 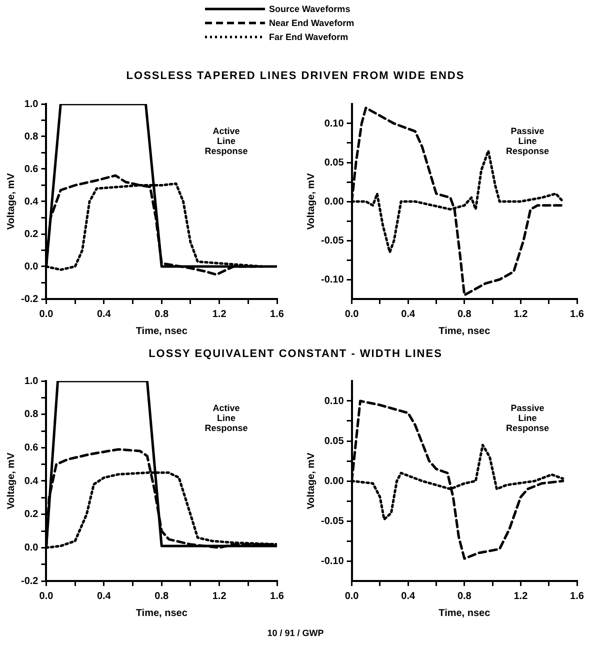 What do you see at coordinates (311, 23) in the screenshot?
I see `text: Near End Waveform` at bounding box center [311, 23].